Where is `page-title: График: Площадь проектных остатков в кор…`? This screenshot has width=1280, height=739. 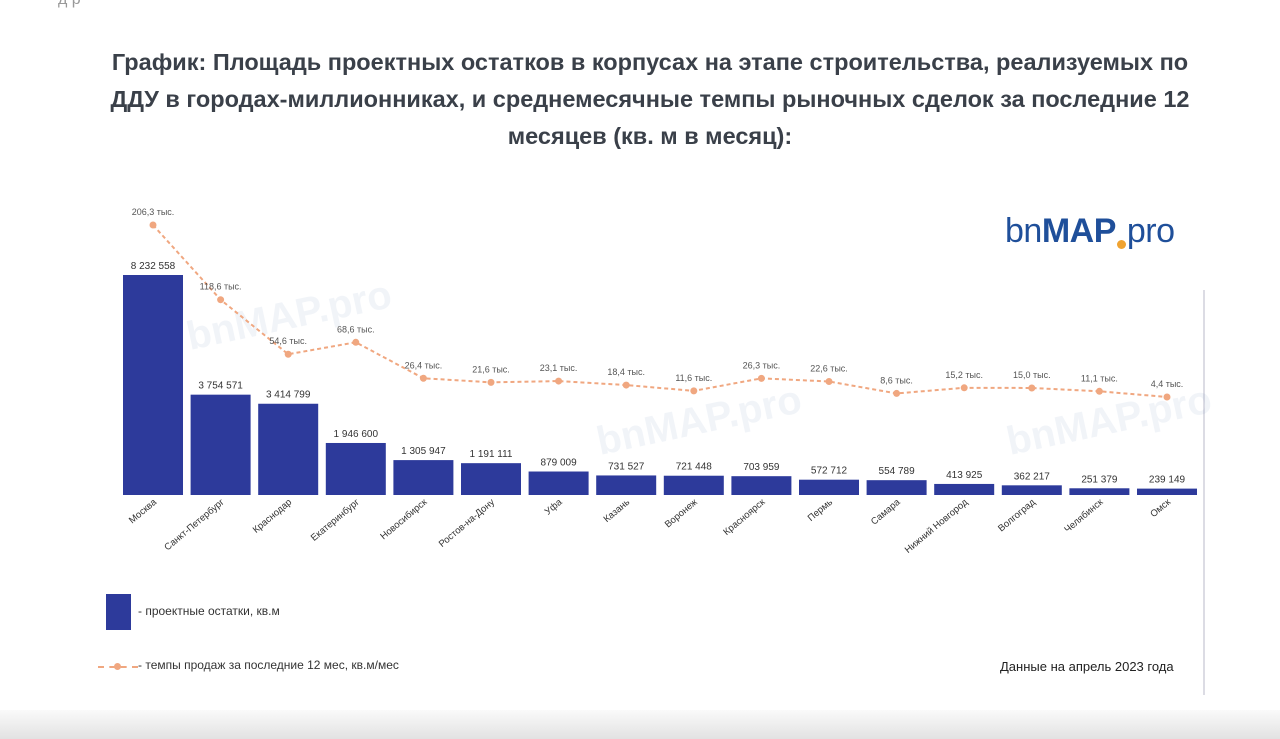
page-title: График: Площадь проектных остатков в кор… is located at coordinates (650, 99).